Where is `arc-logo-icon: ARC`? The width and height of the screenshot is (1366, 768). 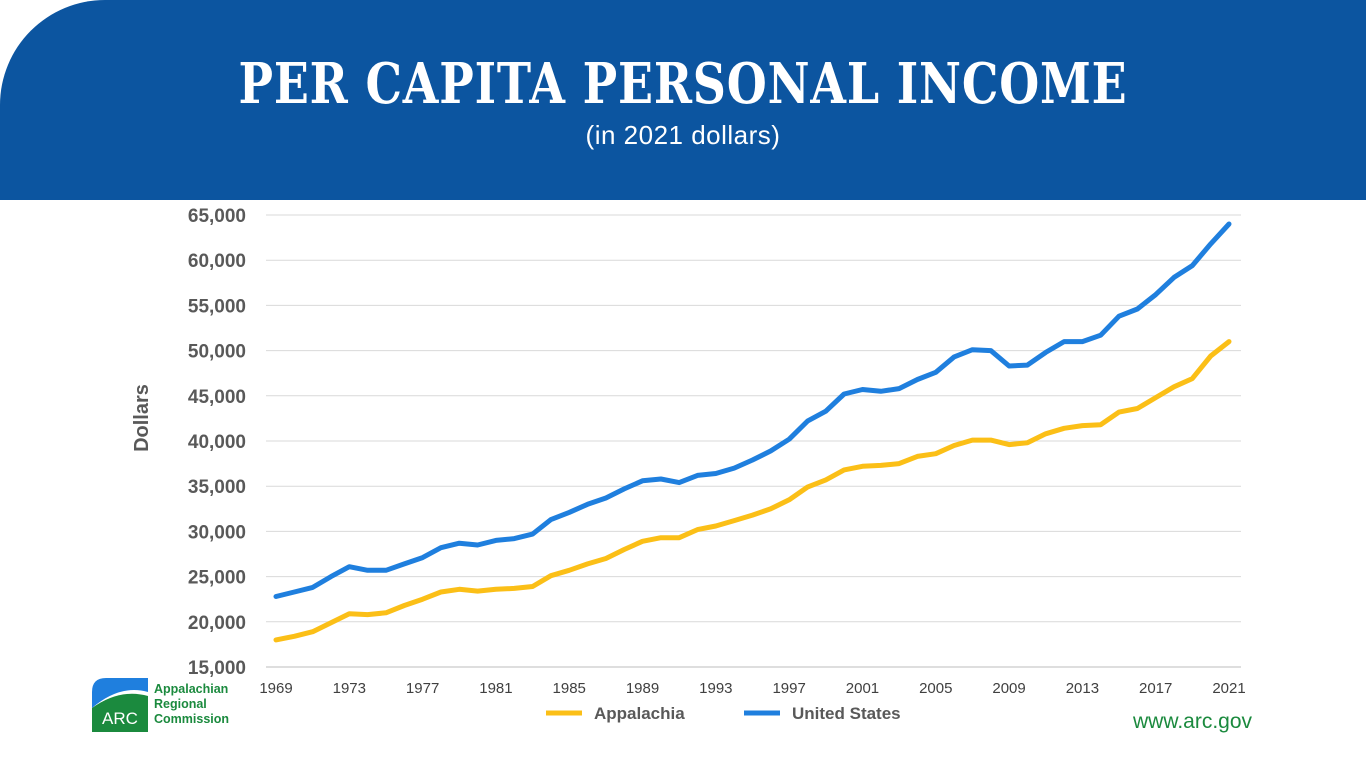 arc-logo-icon: ARC is located at coordinates (120, 705).